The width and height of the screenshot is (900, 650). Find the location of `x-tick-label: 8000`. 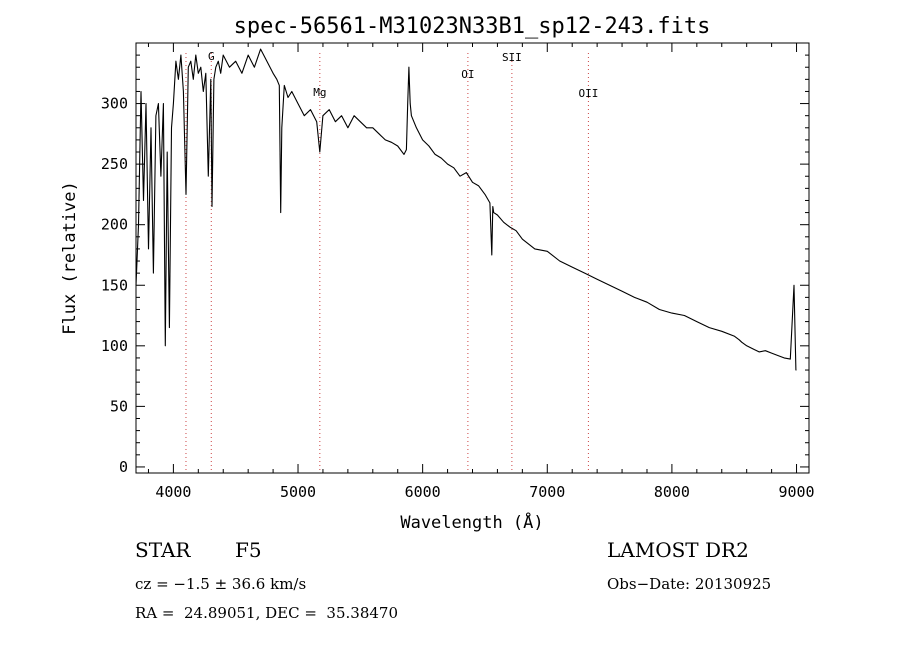

x-tick-label: 8000 is located at coordinates (672, 492).